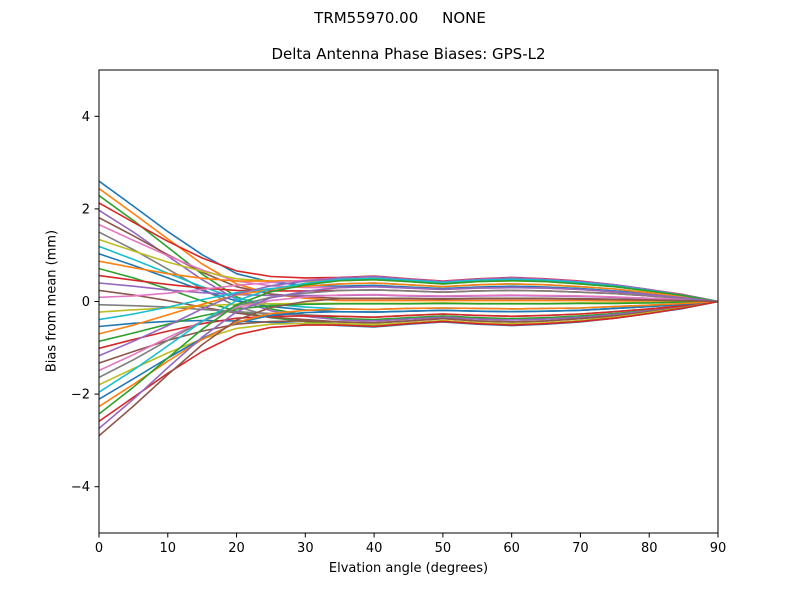 The width and height of the screenshot is (800, 600). Describe the element at coordinates (305, 548) in the screenshot. I see `x-tick-label: 30` at that location.